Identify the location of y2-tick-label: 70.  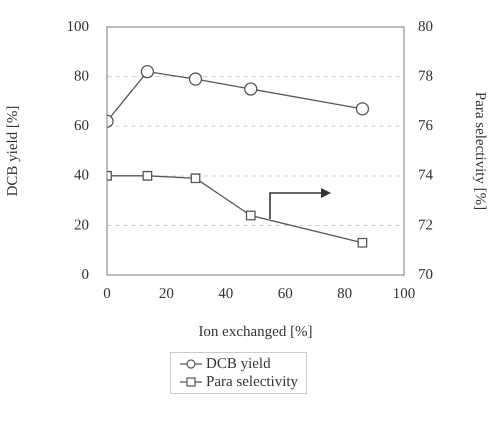
(425, 274).